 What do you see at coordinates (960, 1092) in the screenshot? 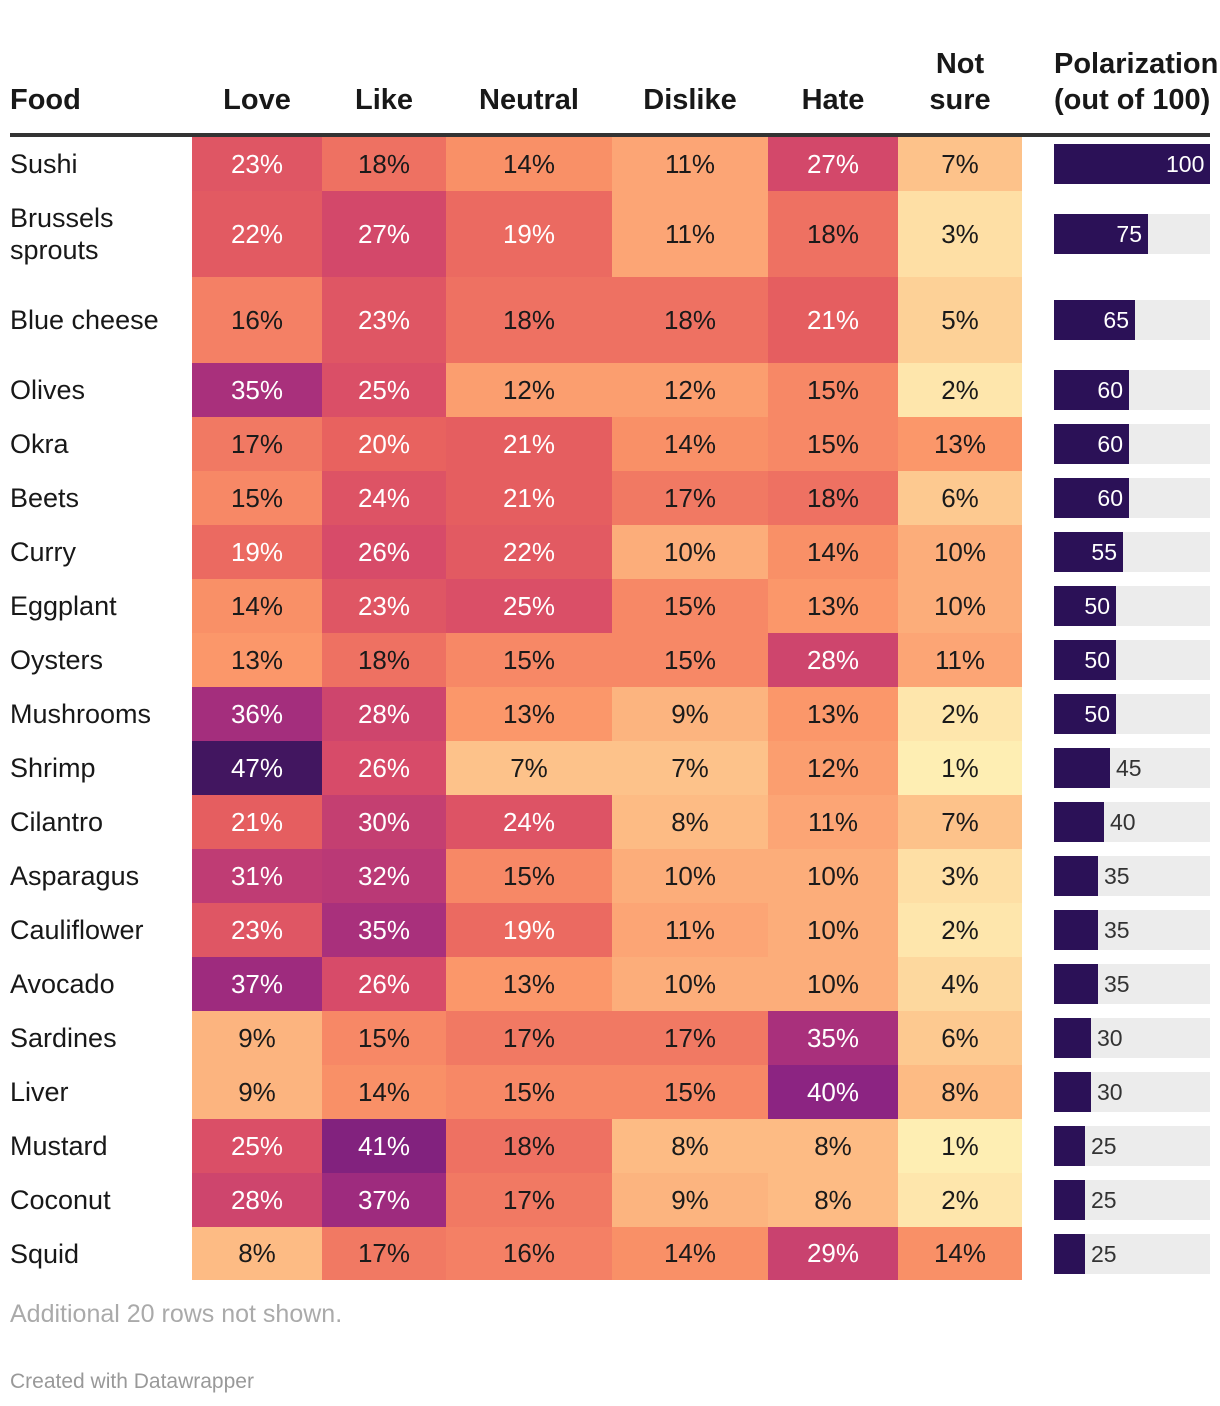
I see `heat-cell-not-sure: 8%` at bounding box center [960, 1092].